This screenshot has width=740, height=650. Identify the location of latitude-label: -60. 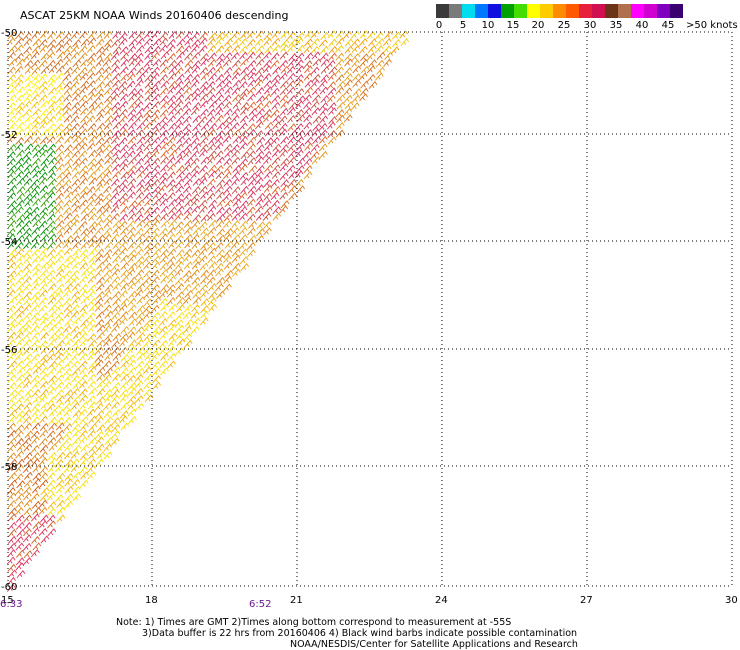
(9, 587).